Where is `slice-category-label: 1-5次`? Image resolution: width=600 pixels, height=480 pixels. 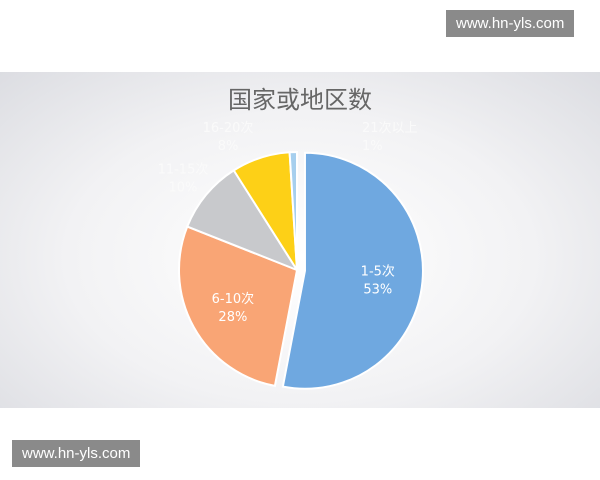 slice-category-label: 1-5次 is located at coordinates (378, 272).